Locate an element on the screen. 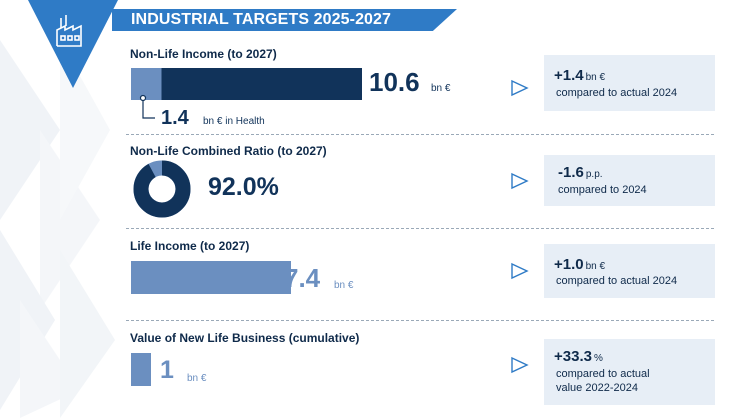 This screenshot has width=748, height=418. nonlife-income-unit: bn € is located at coordinates (441, 88).